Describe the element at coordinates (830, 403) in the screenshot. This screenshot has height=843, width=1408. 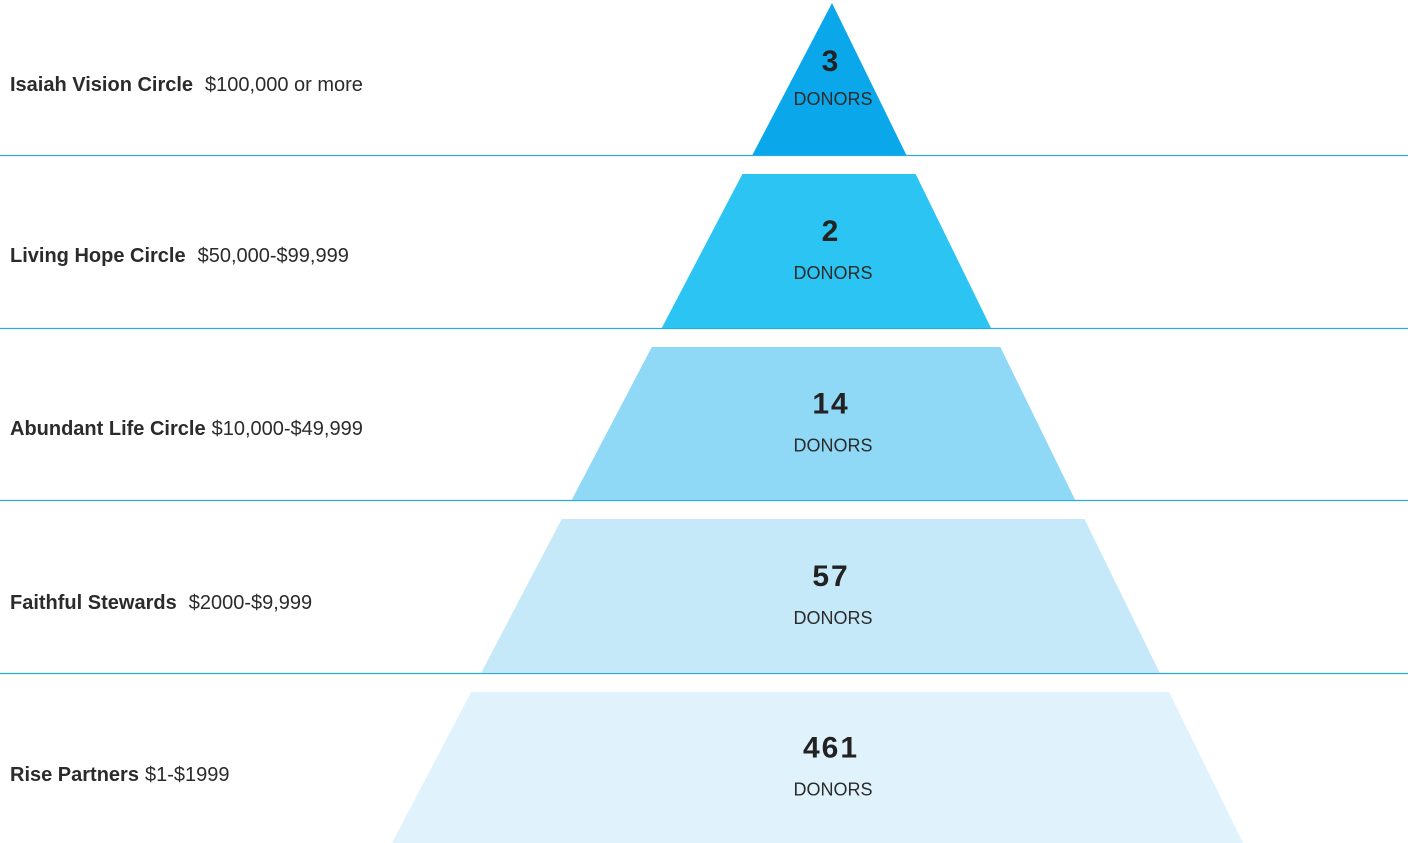
I see `donor-count: 14` at that location.